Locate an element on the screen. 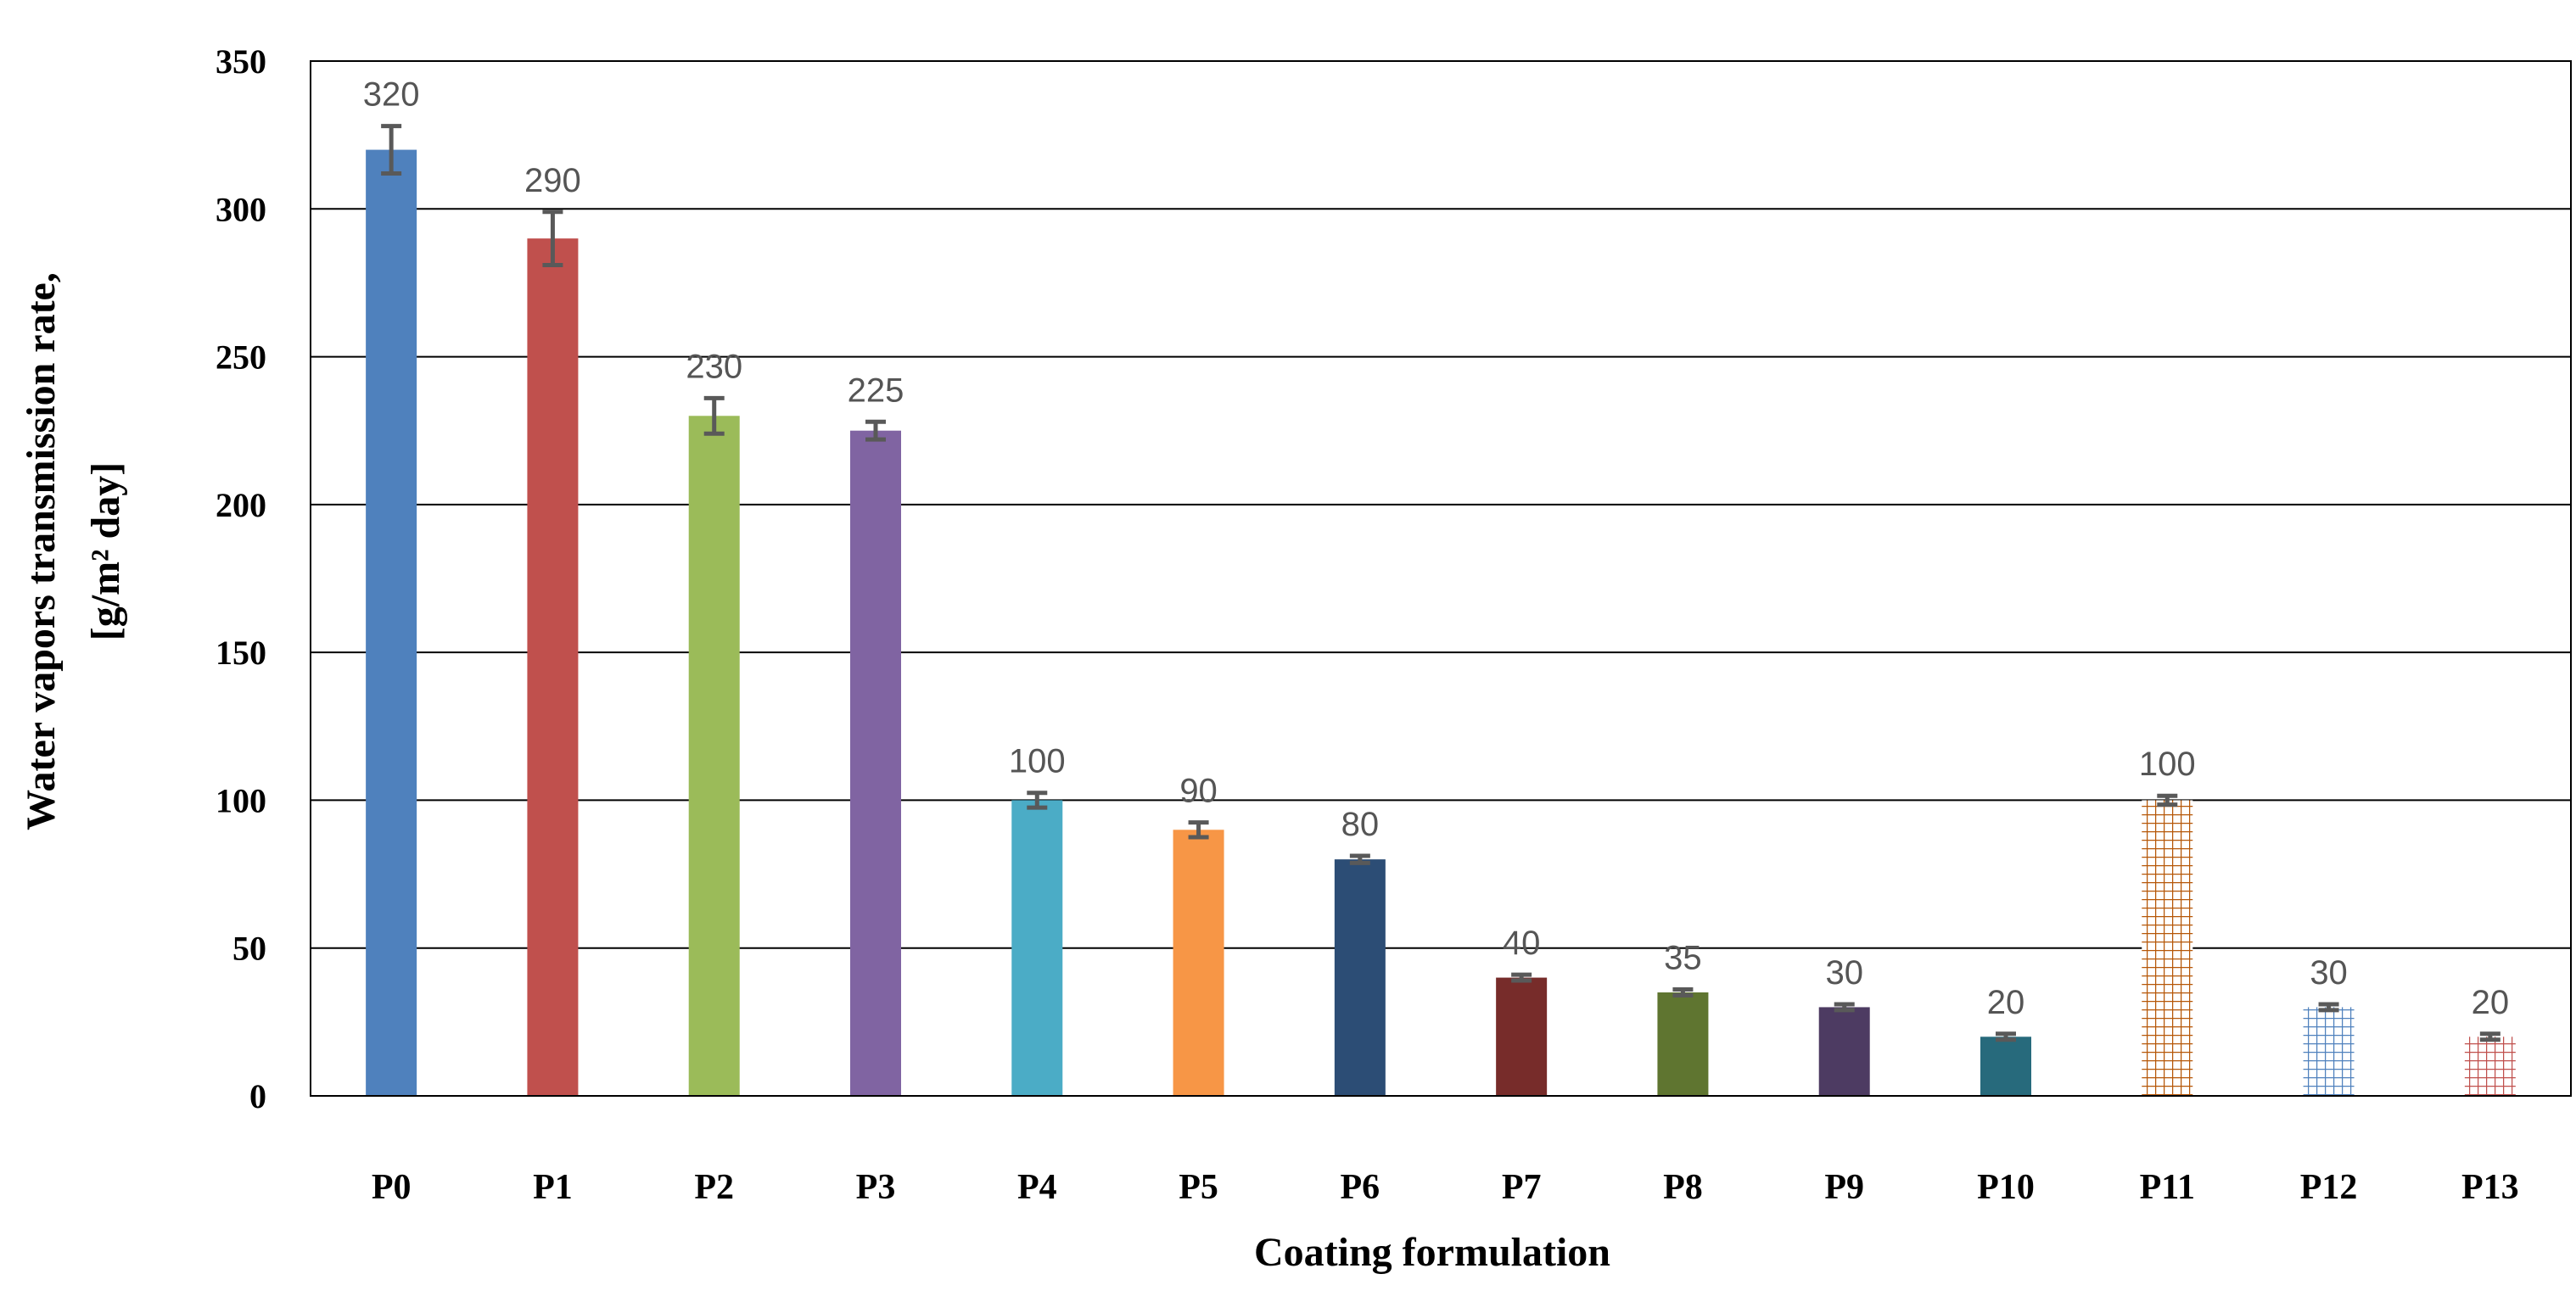 The image size is (2576, 1302). x-tick-label: P6 is located at coordinates (1361, 1188).